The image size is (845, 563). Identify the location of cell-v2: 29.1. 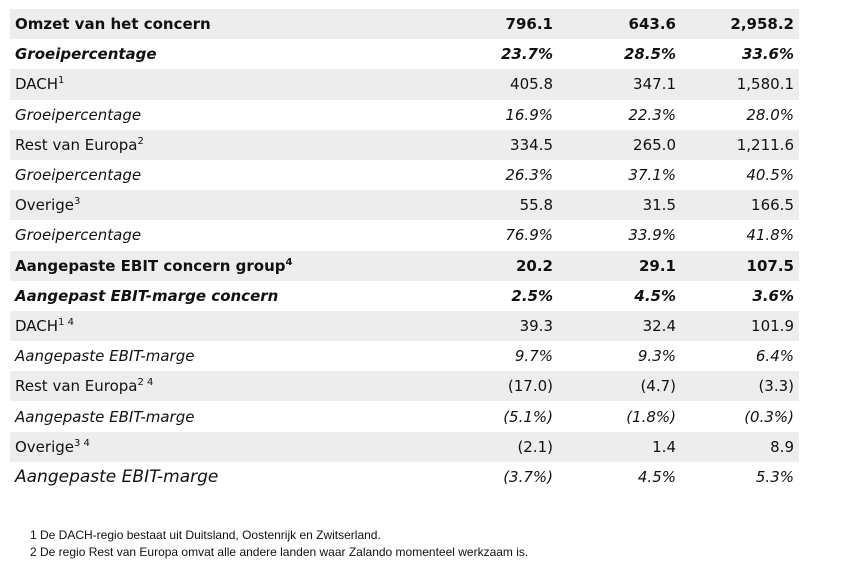
(657, 265).